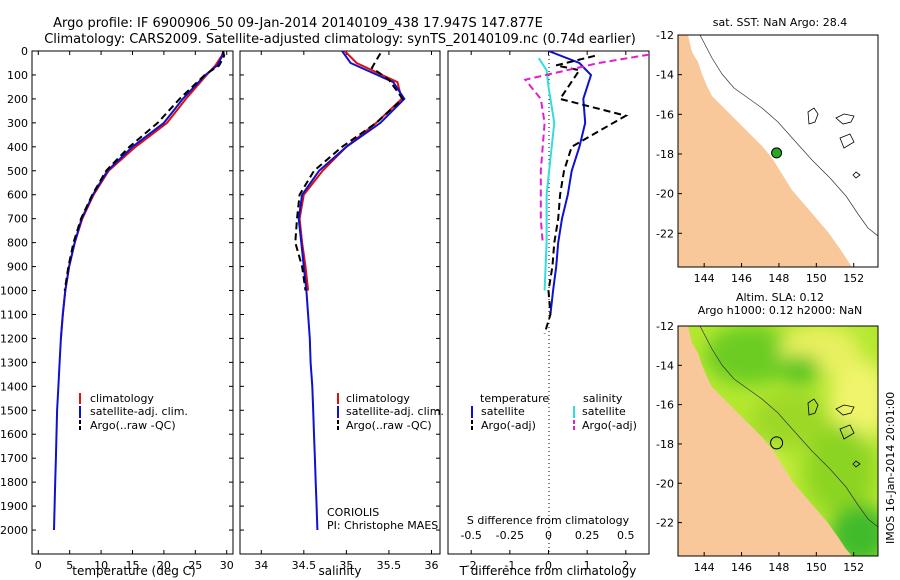 The image size is (900, 580). Describe the element at coordinates (470, 535) in the screenshot. I see `s-tick-label: -0.5` at that location.